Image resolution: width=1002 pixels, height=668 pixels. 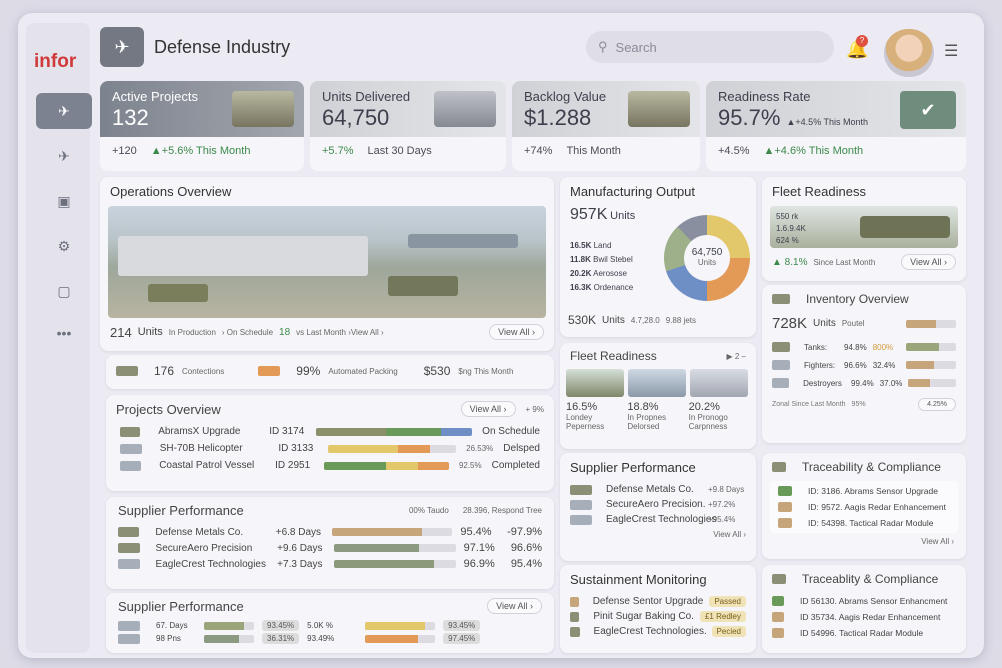 I want to click on sidebar-item-aircraft: ✈, so click(x=64, y=156).